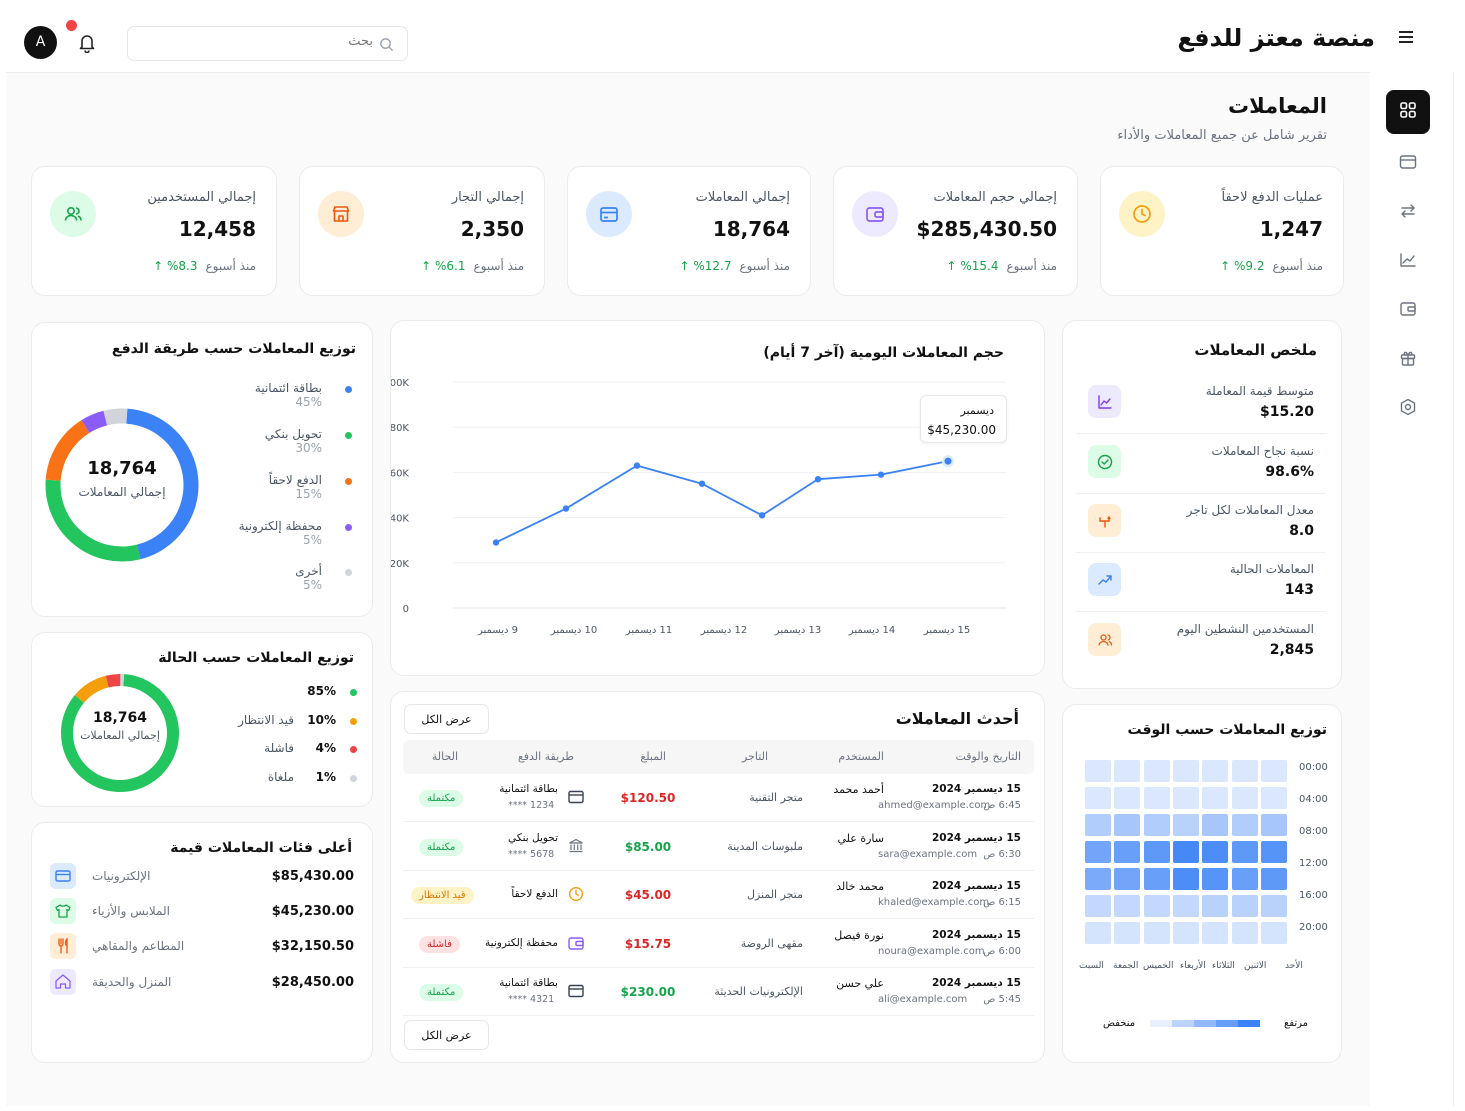 The image size is (1465, 1111). Describe the element at coordinates (1408, 164) in the screenshot. I see `sidebar-item-cards` at that location.